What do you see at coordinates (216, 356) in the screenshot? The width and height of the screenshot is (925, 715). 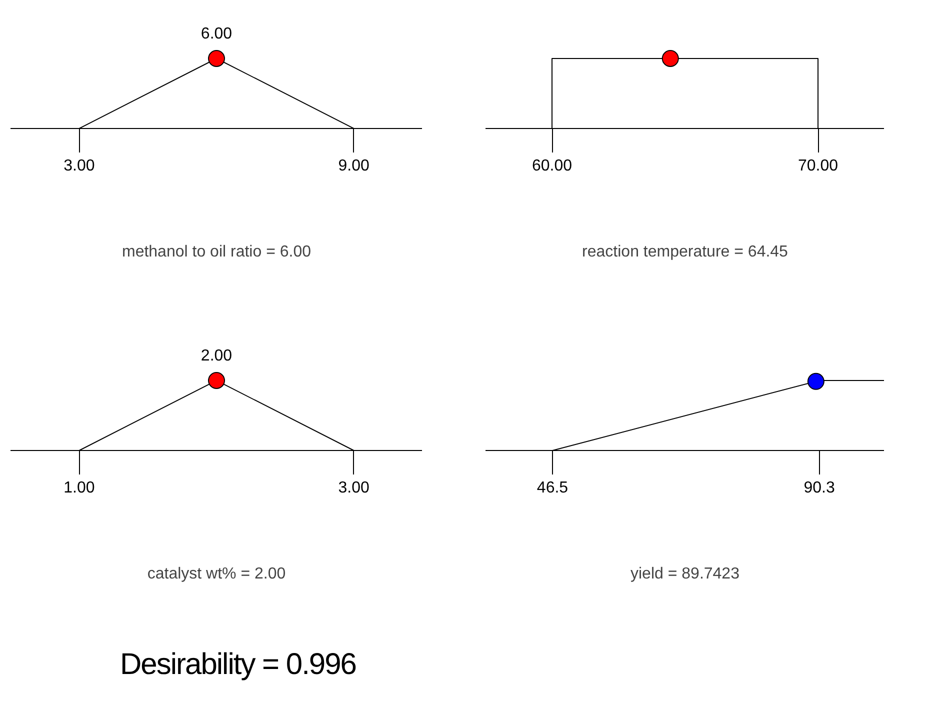 I see `annotation: 2.00` at bounding box center [216, 356].